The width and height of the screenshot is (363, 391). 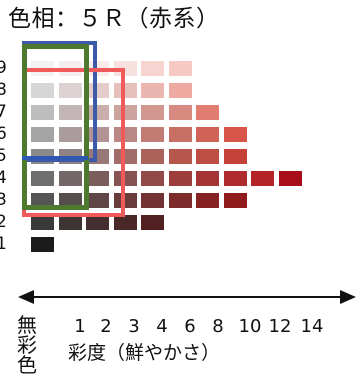 What do you see at coordinates (134, 326) in the screenshot?
I see `chroma-label: 3` at bounding box center [134, 326].